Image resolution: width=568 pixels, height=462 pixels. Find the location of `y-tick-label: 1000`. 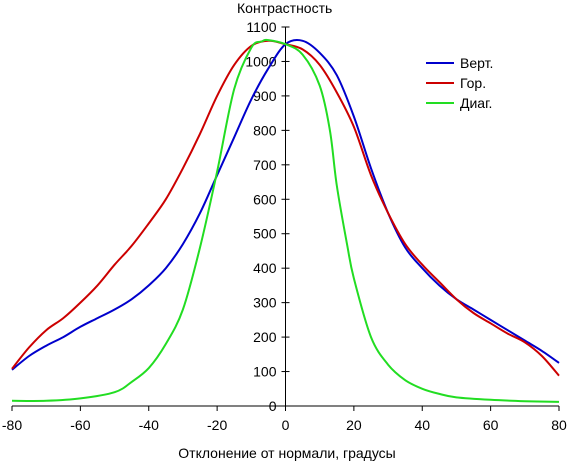

y-tick-label: 1000 is located at coordinates (260, 61).